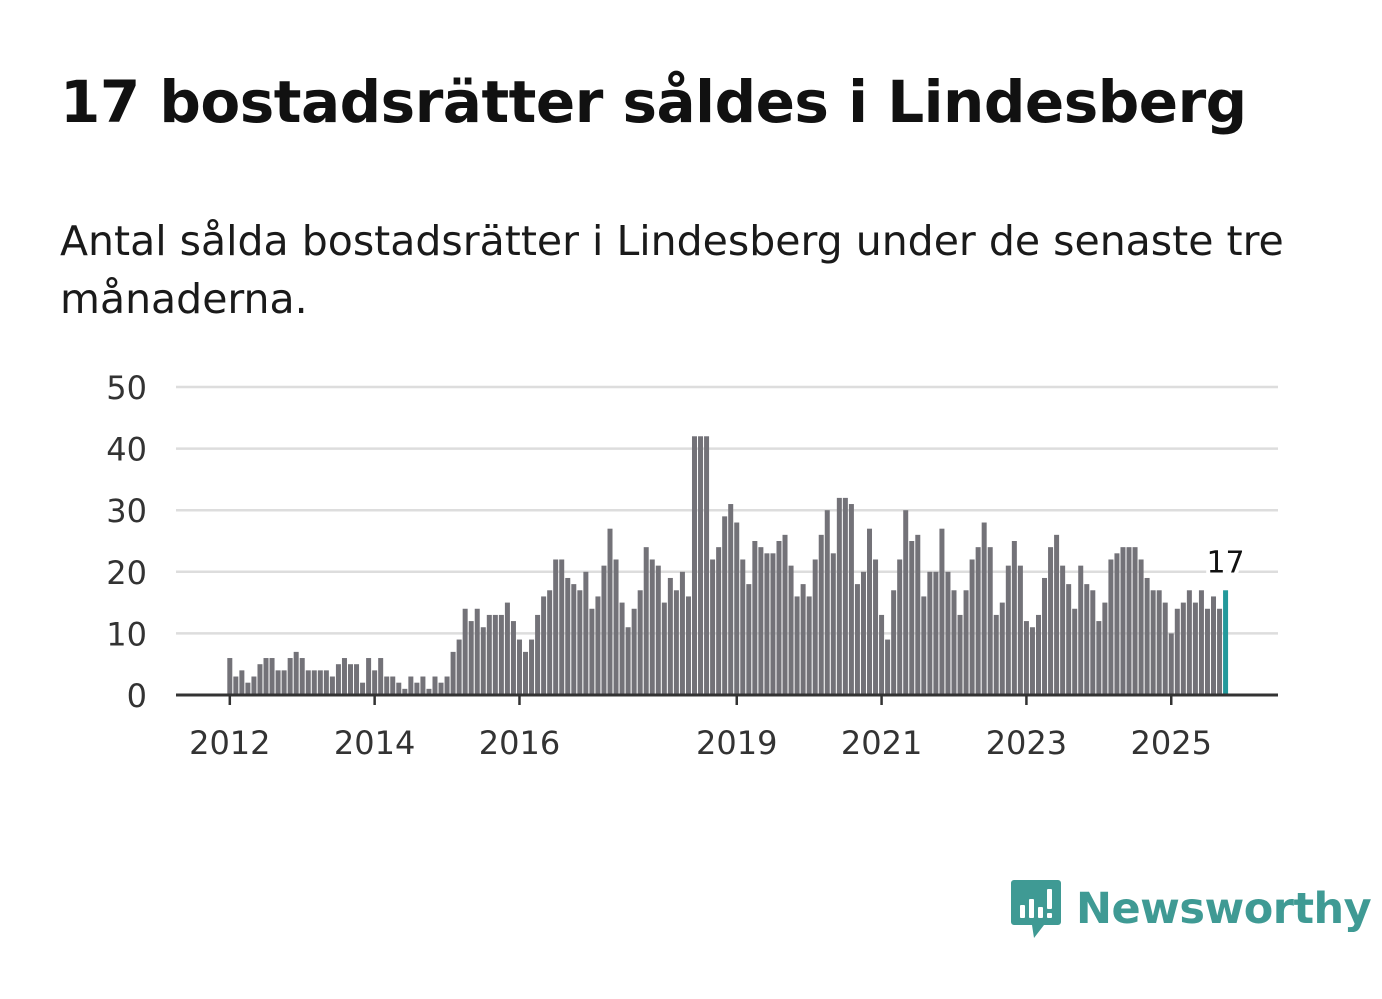  What do you see at coordinates (881, 743) in the screenshot?
I see `x-tick-label: 2021` at bounding box center [881, 743].